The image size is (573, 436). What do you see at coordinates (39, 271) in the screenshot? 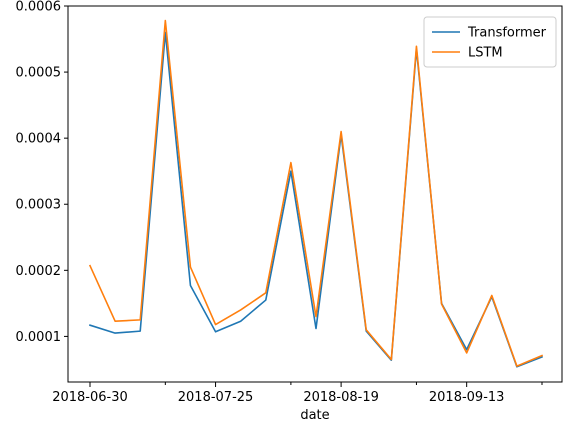
I see `y-tick-label: 0.0002` at bounding box center [39, 271].